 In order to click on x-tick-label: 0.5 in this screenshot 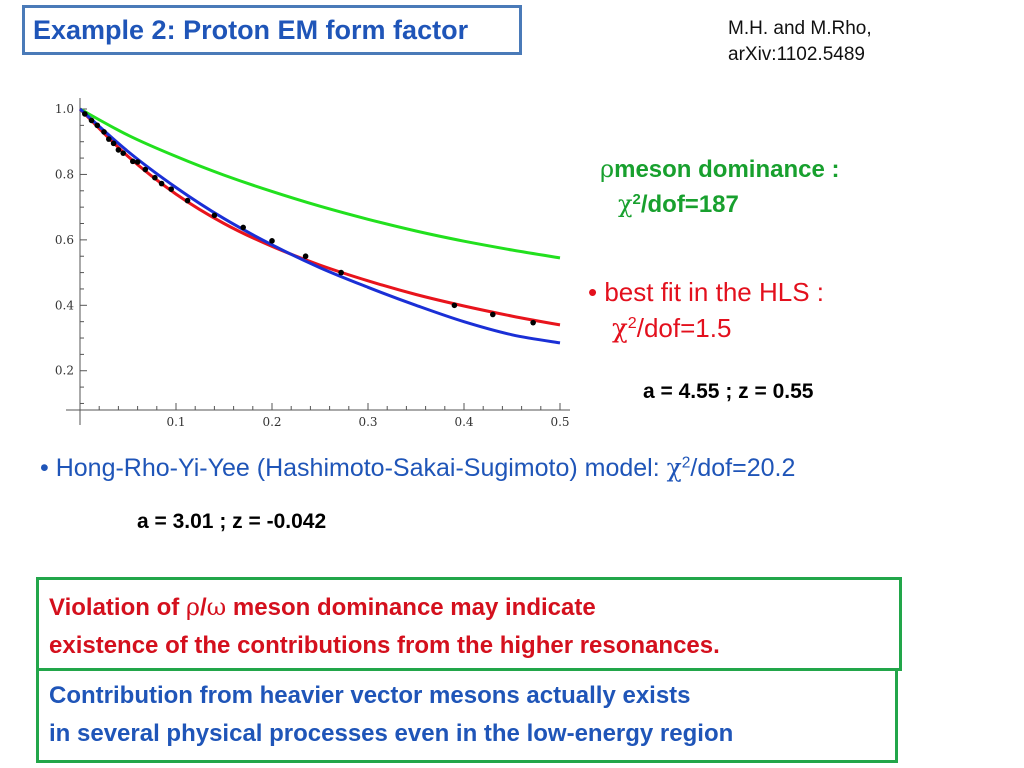, I will do `click(559, 422)`.